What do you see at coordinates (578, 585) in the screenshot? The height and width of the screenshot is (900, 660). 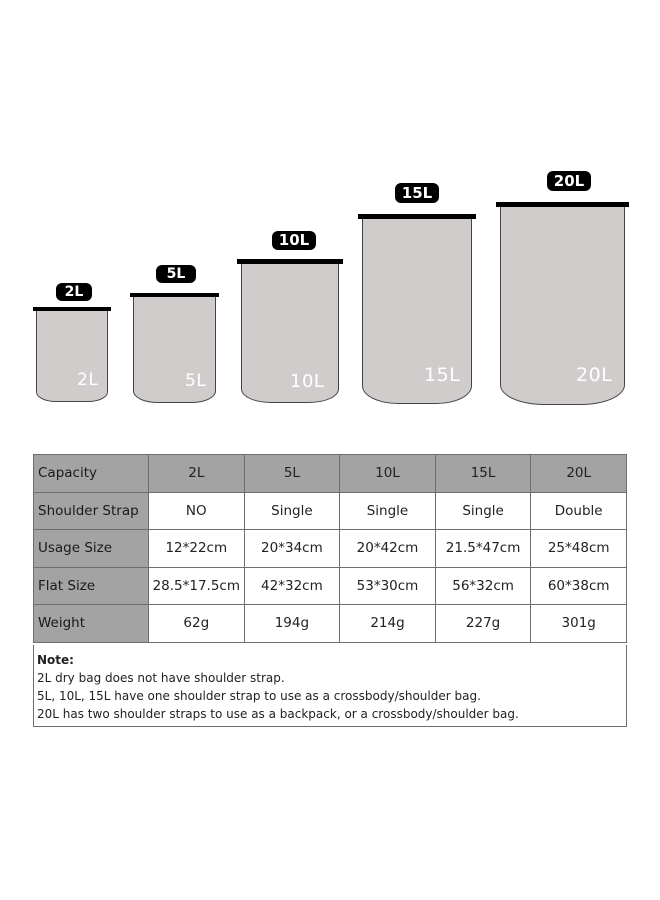 I see `table-cell: 60*38cm` at bounding box center [578, 585].